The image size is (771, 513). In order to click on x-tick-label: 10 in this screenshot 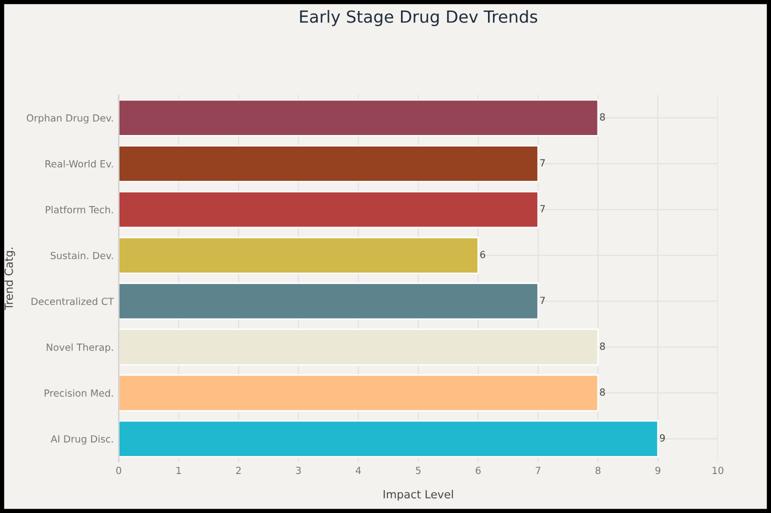, I will do `click(718, 470)`.